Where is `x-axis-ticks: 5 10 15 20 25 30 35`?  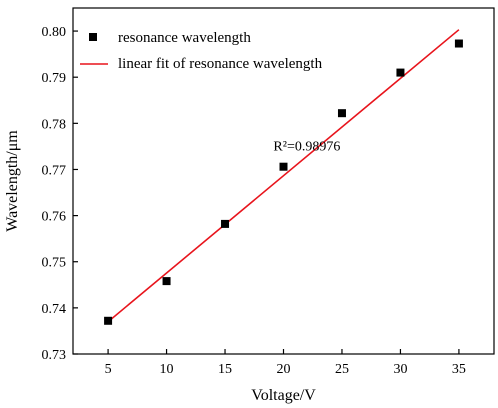 x-axis-ticks: 5 10 15 20 25 30 35 is located at coordinates (285, 363).